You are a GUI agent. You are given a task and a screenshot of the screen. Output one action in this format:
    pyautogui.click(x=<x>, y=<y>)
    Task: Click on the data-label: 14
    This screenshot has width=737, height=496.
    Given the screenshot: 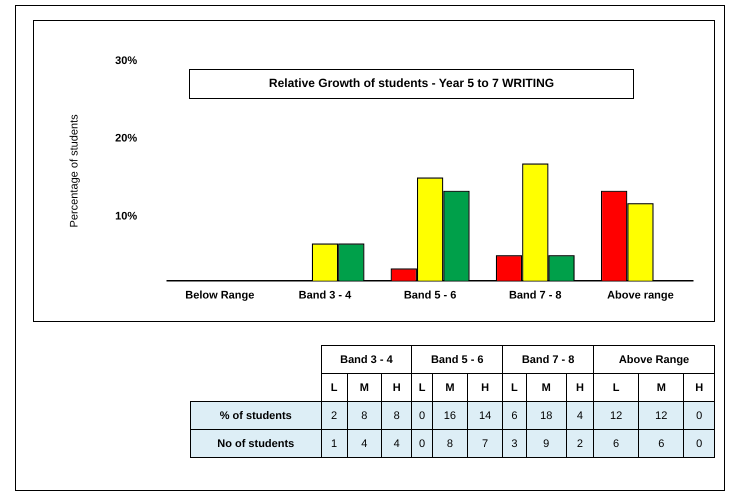 What is the action you would take?
    pyautogui.click(x=485, y=416)
    